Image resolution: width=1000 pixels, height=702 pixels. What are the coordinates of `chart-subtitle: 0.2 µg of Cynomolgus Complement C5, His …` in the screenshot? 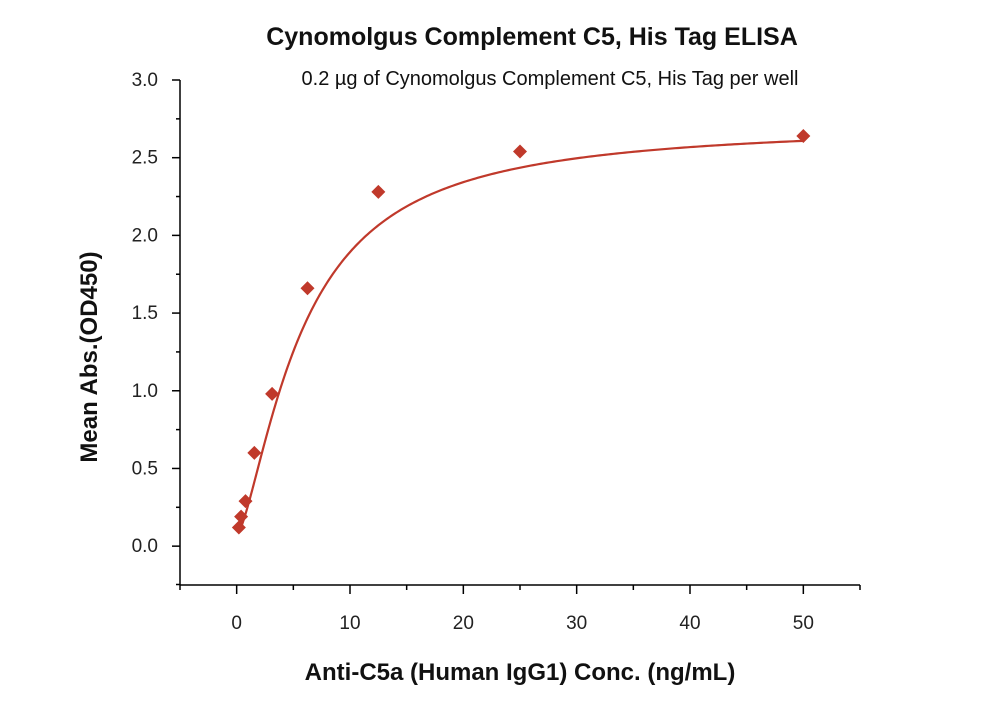 It's located at (550, 79).